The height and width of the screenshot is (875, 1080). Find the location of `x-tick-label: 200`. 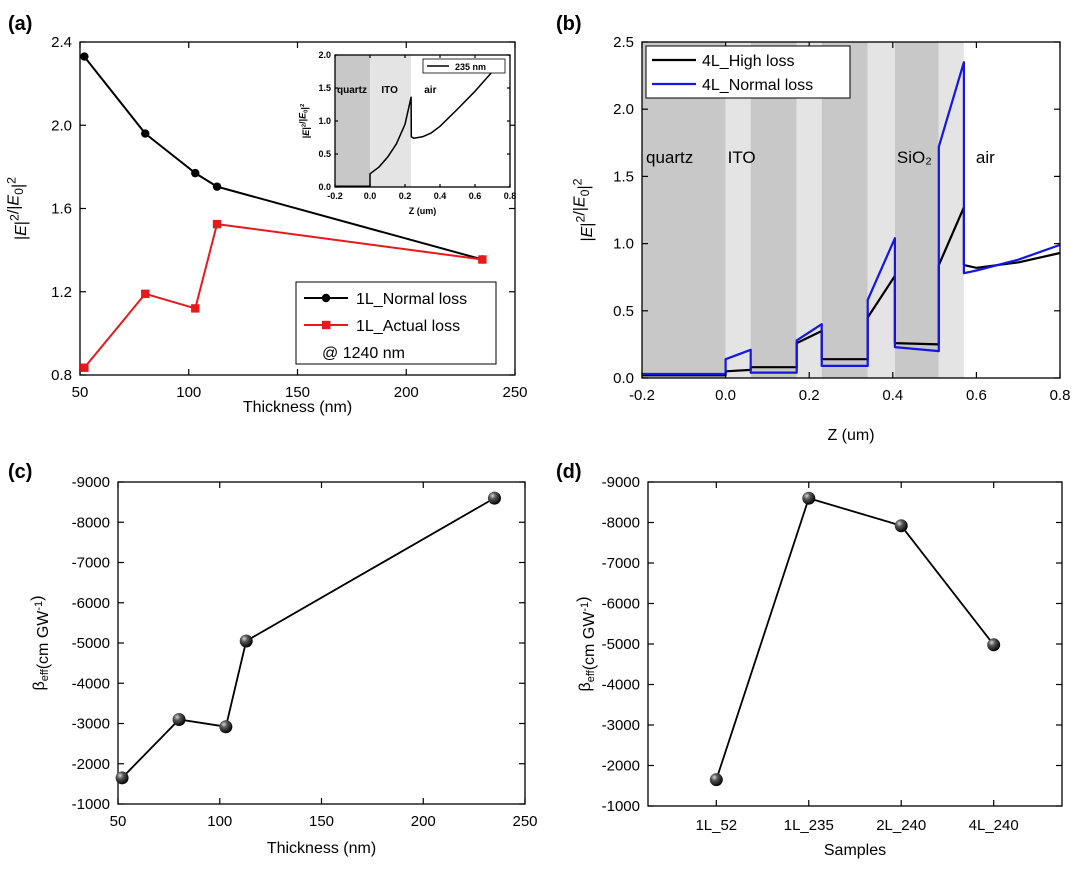

x-tick-label: 200 is located at coordinates (423, 821).